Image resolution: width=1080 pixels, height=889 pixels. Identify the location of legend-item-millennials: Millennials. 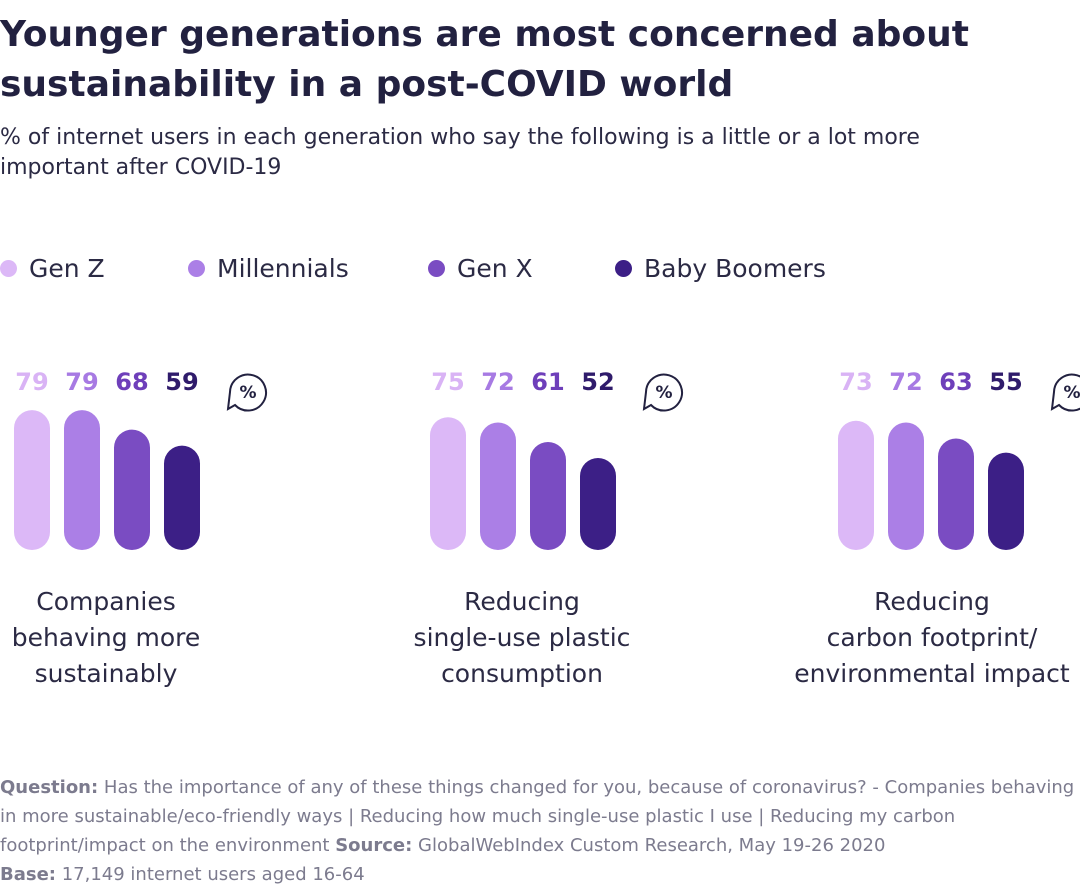
(268, 268).